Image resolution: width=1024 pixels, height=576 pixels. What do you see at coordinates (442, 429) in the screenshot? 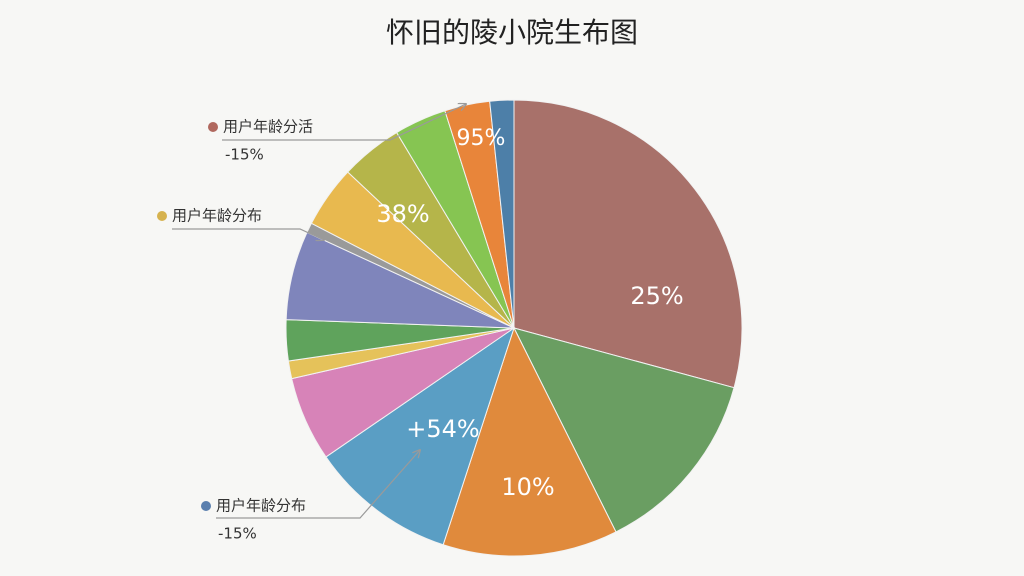
I see `slice-label: +54%` at bounding box center [442, 429].